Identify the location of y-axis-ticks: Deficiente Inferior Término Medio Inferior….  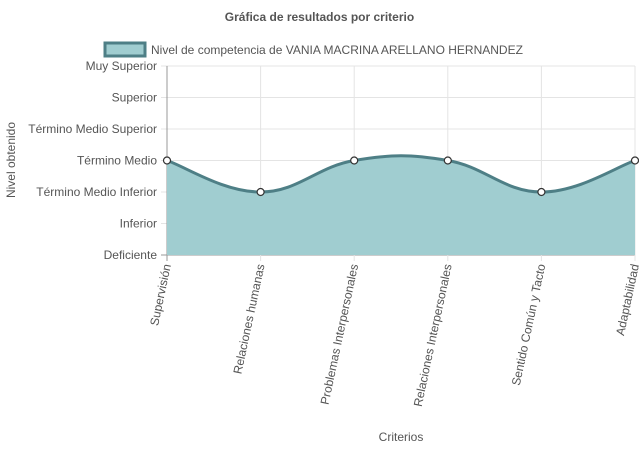
(92, 160).